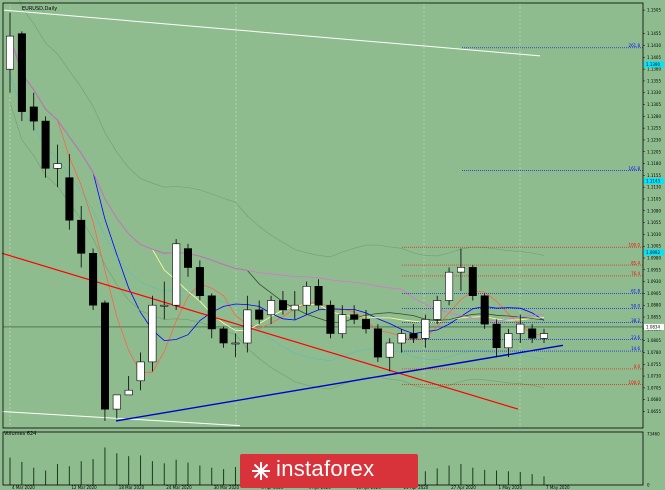 This screenshot has width=665, height=490. What do you see at coordinates (635, 382) in the screenshot?
I see `fib-level-label-11: 100.0` at bounding box center [635, 382].